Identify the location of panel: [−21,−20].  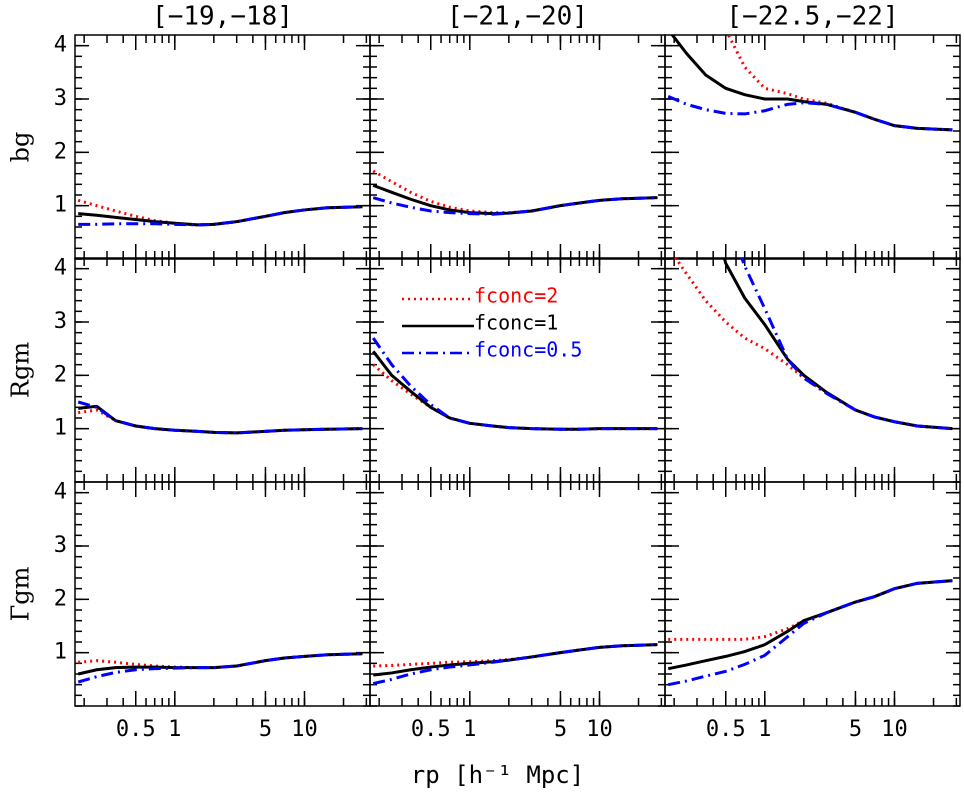
(517, 131).